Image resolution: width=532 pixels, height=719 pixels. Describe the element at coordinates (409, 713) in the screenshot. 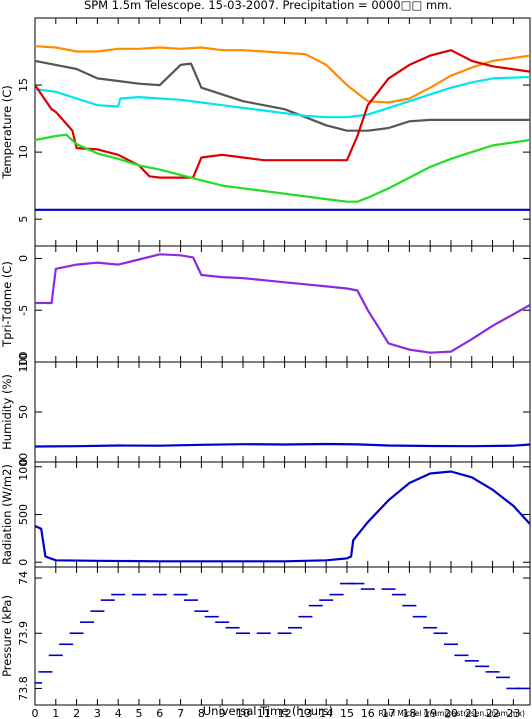

I see `x-tick-label: 18` at that location.